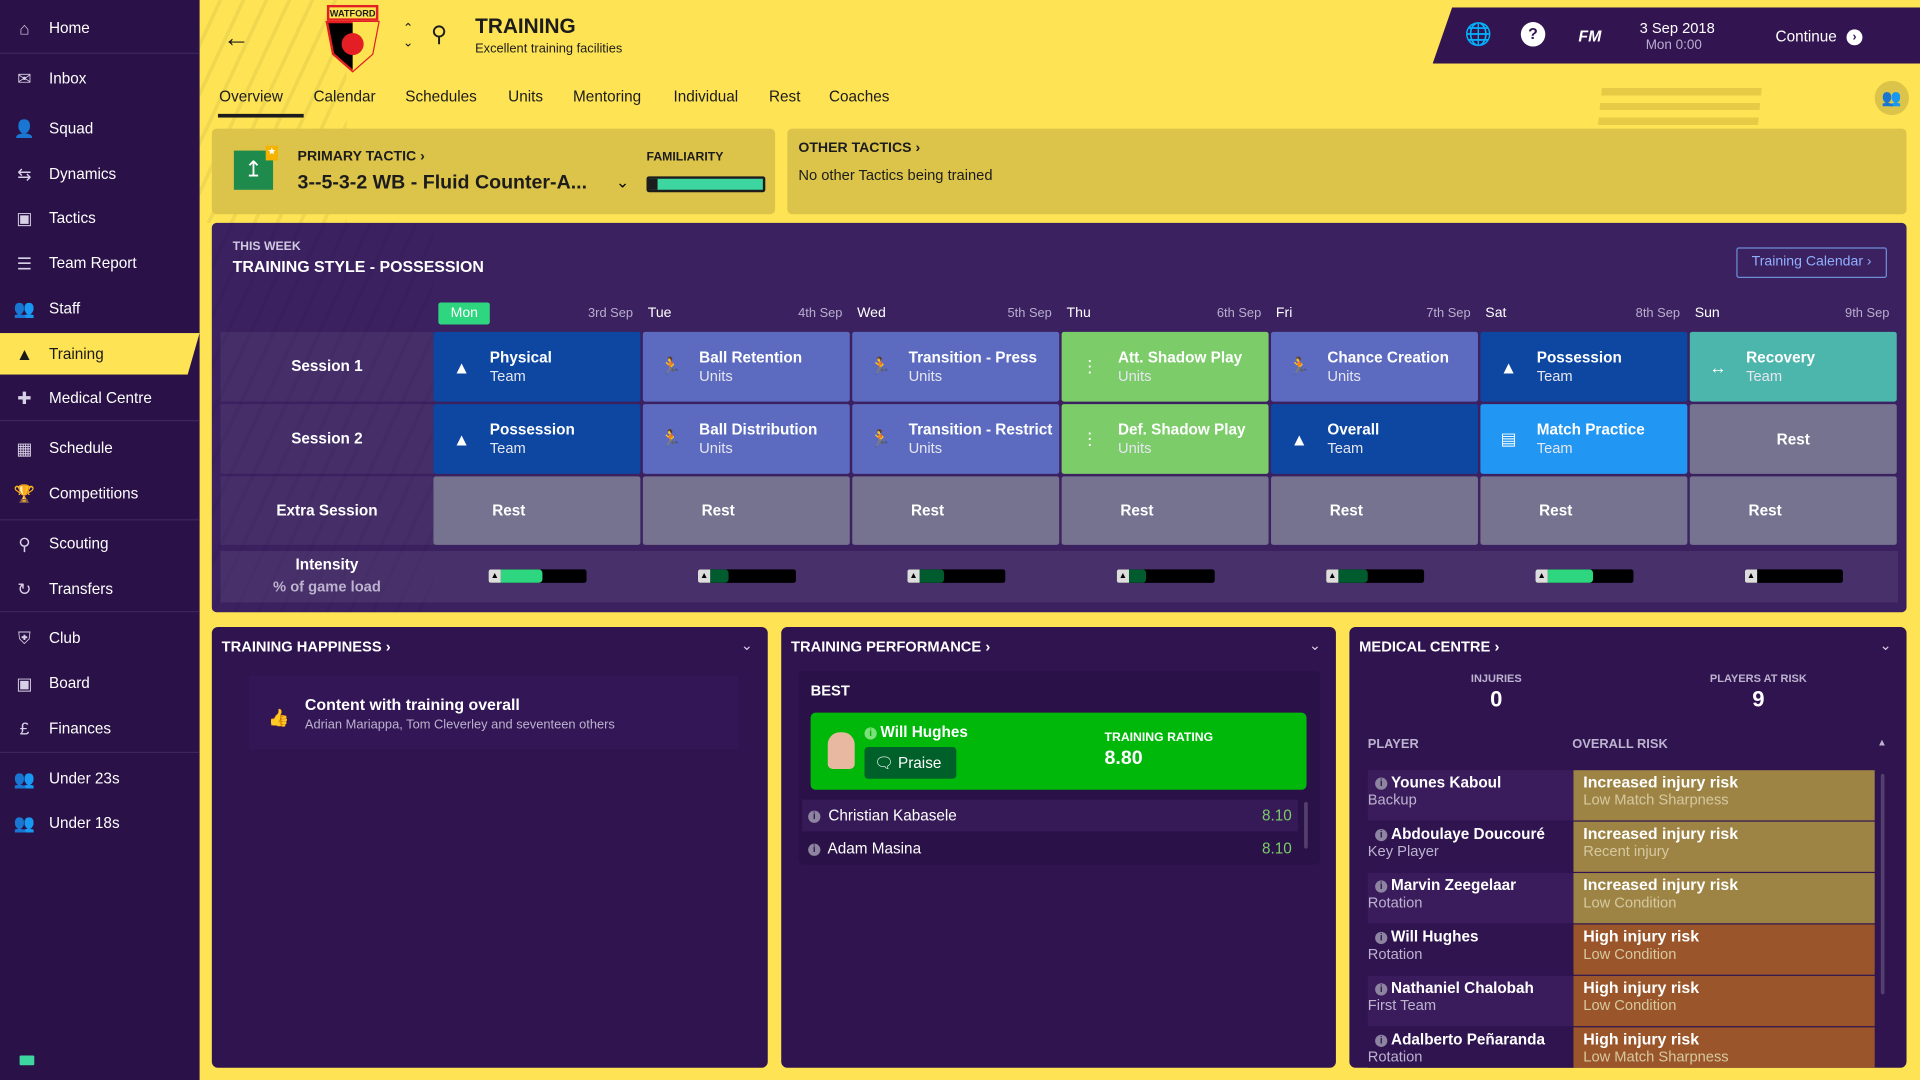  I want to click on sidebar-item-staff: 👥 Staff, so click(100, 309).